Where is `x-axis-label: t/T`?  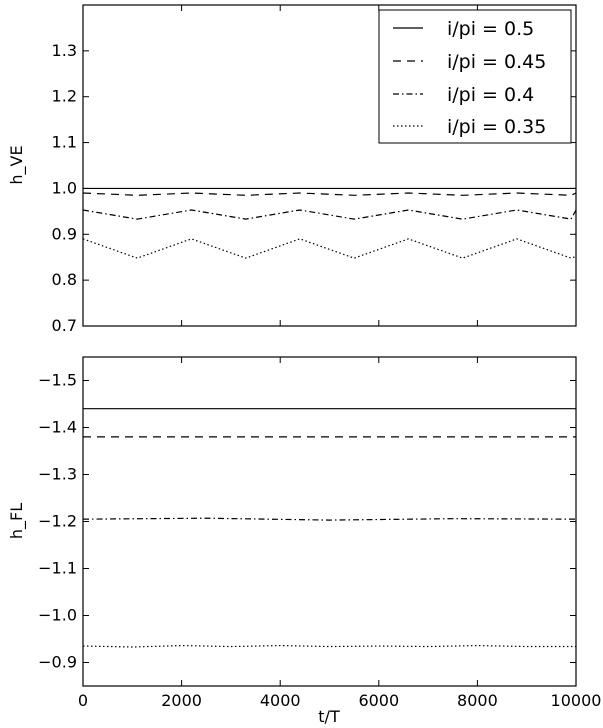
x-axis-label: t/T is located at coordinates (329, 716).